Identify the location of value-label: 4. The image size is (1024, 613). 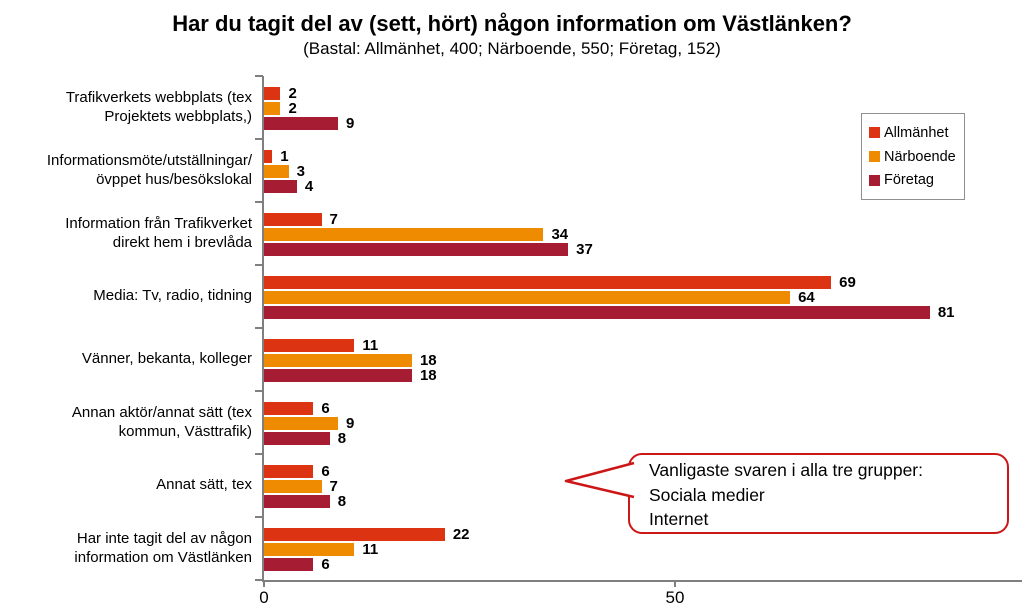
(309, 186).